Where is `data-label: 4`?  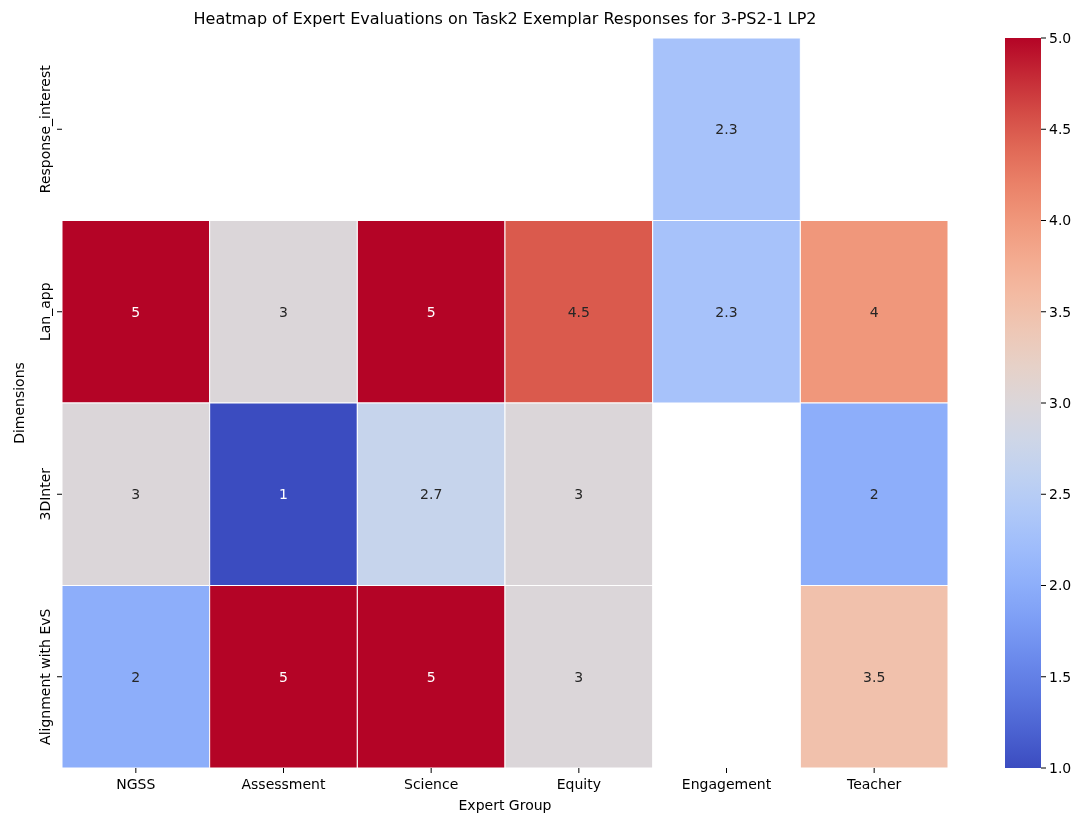
data-label: 4 is located at coordinates (874, 311).